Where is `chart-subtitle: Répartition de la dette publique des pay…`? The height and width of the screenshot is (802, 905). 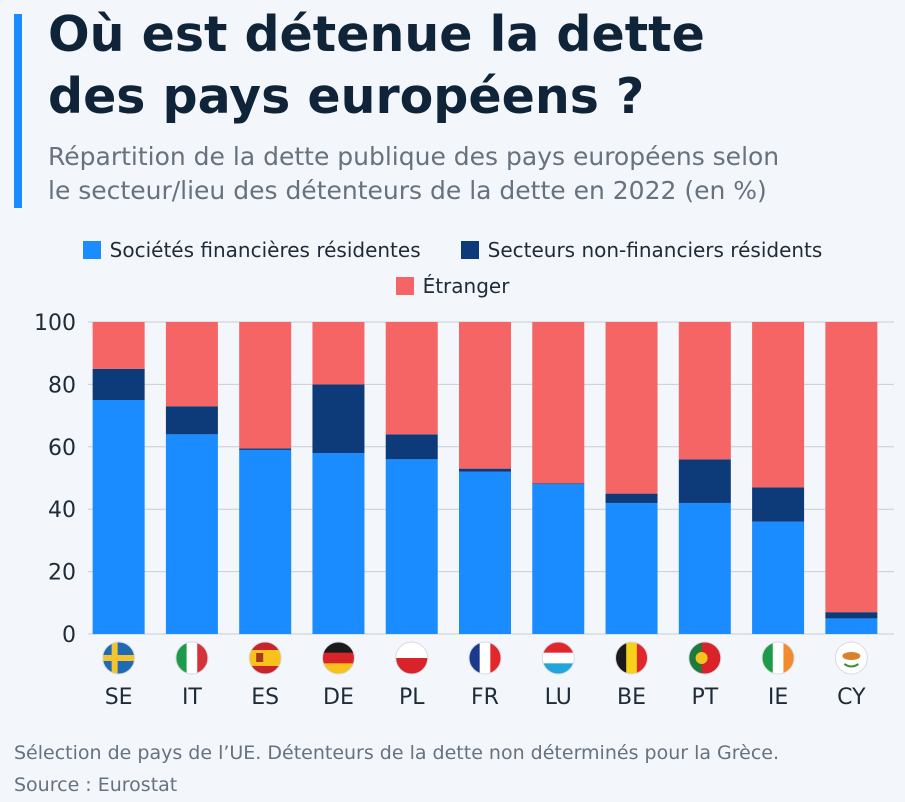
chart-subtitle: Répartition de la dette publique des pay… is located at coordinates (473, 174).